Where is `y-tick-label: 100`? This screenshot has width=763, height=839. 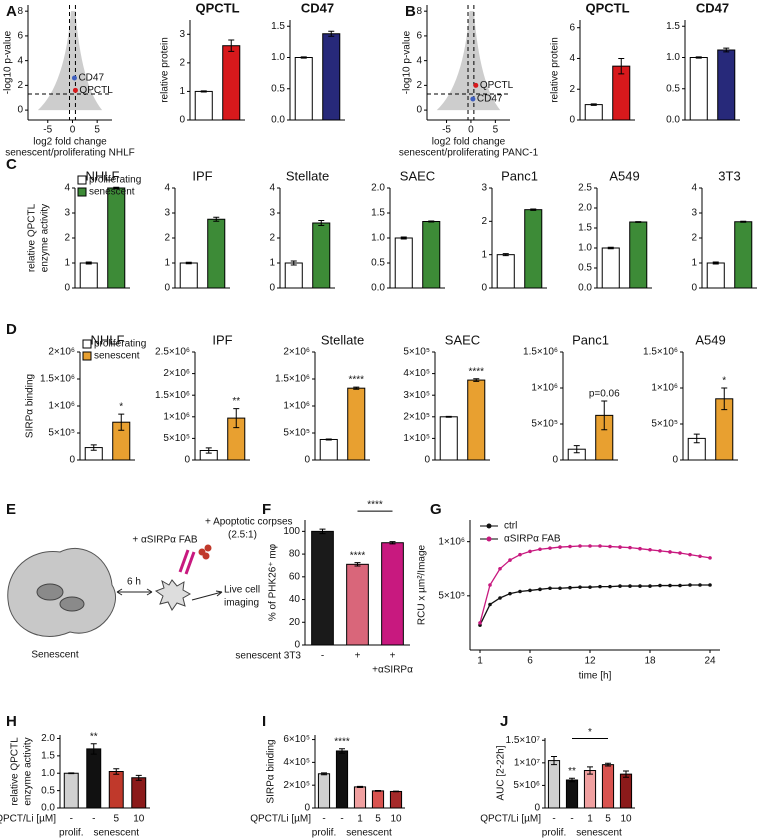
y-tick-label: 100 is located at coordinates (291, 531).